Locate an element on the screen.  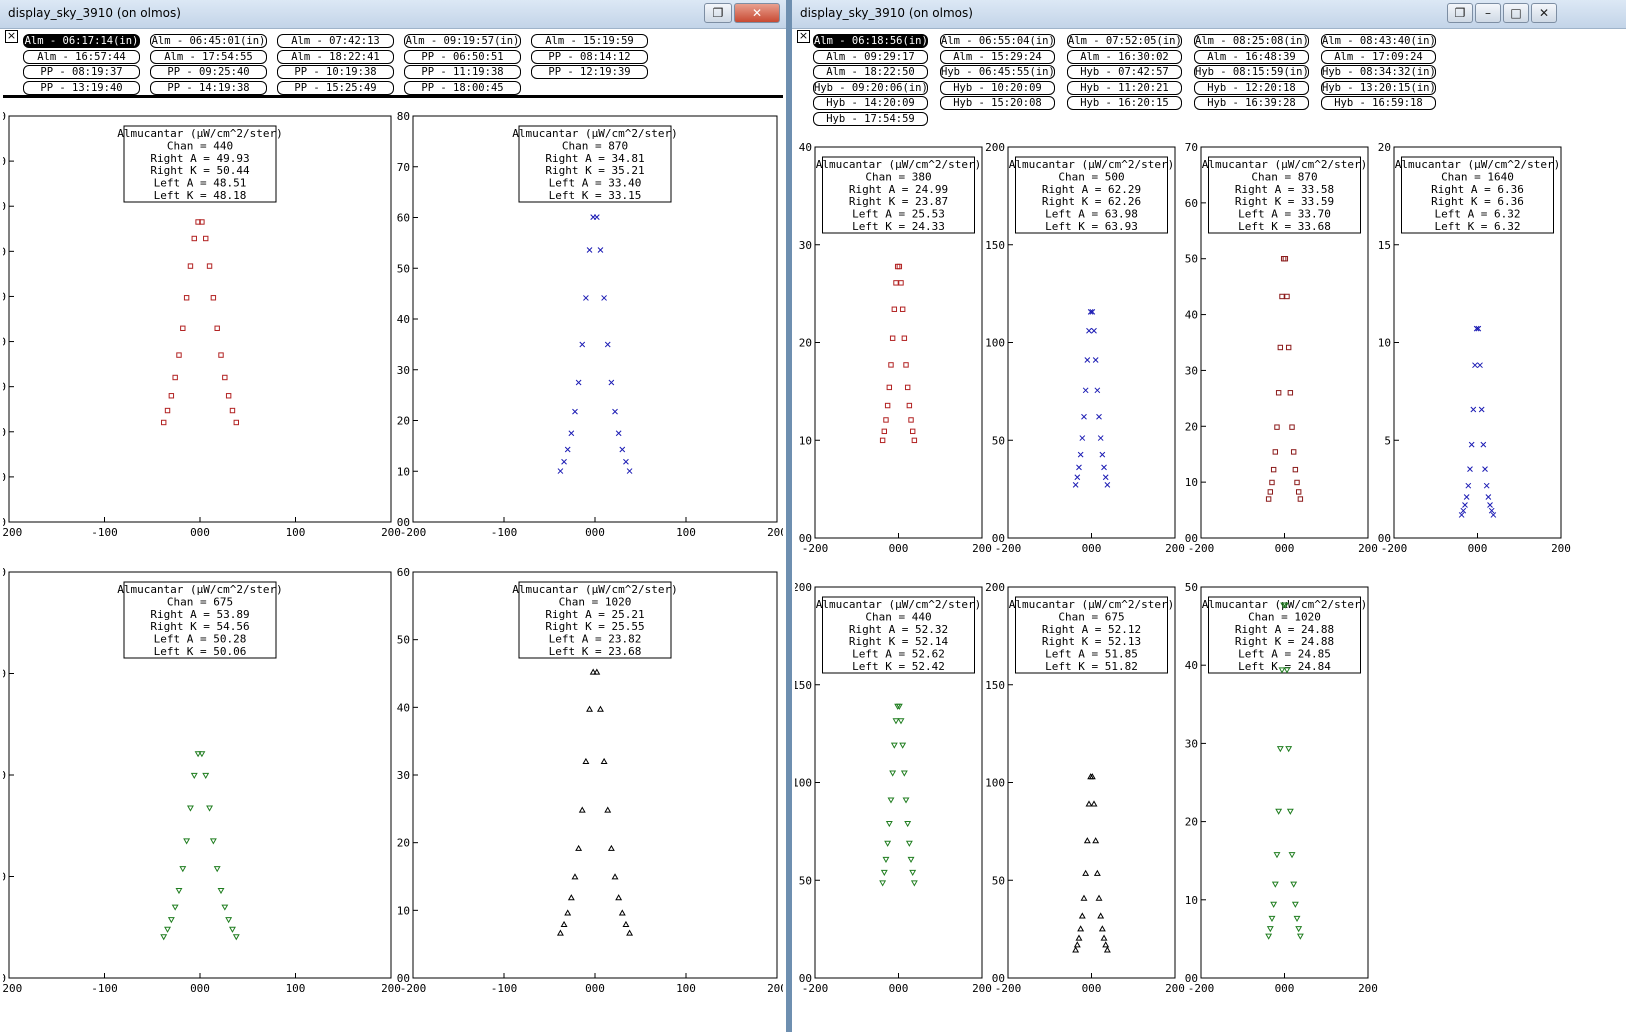
maximize-icon: □ is located at coordinates (1516, 13).